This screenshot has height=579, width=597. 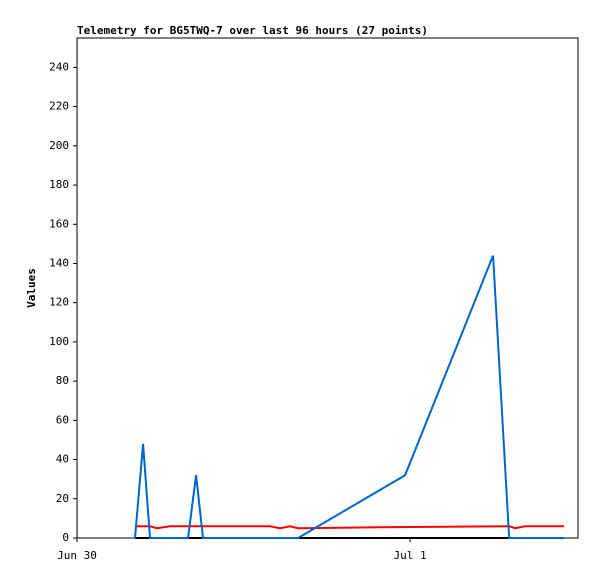 I want to click on y-tick-label: 60, so click(x=62, y=419).